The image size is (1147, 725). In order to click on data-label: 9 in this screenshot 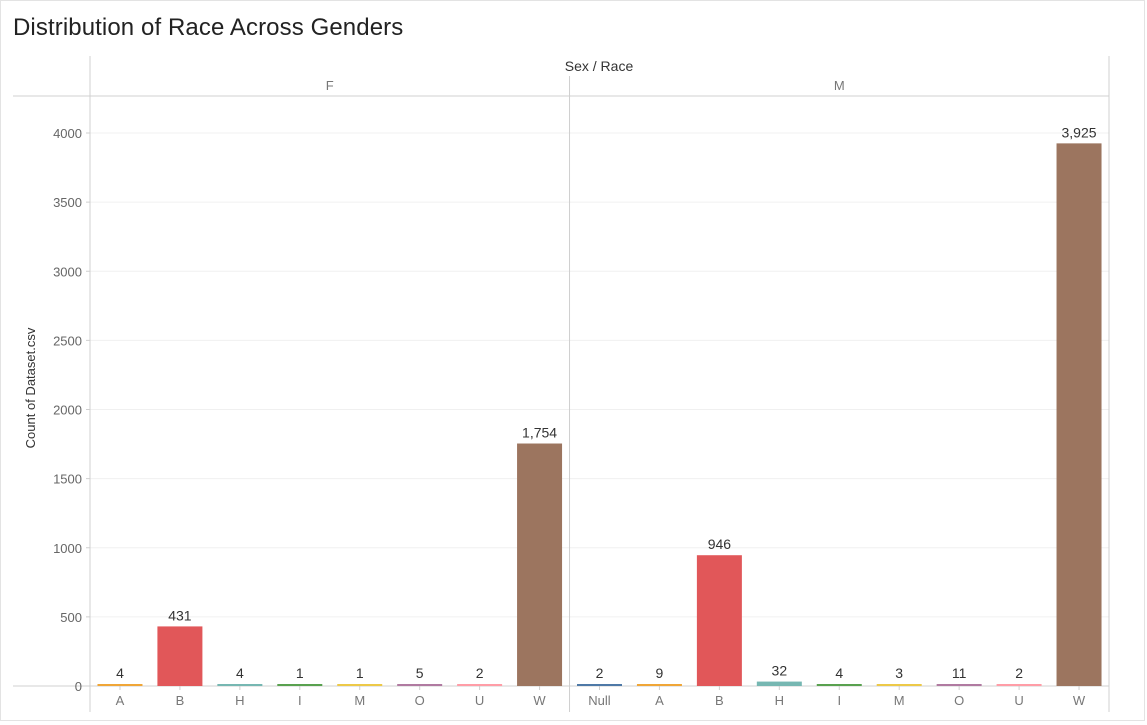, I will do `click(660, 673)`.